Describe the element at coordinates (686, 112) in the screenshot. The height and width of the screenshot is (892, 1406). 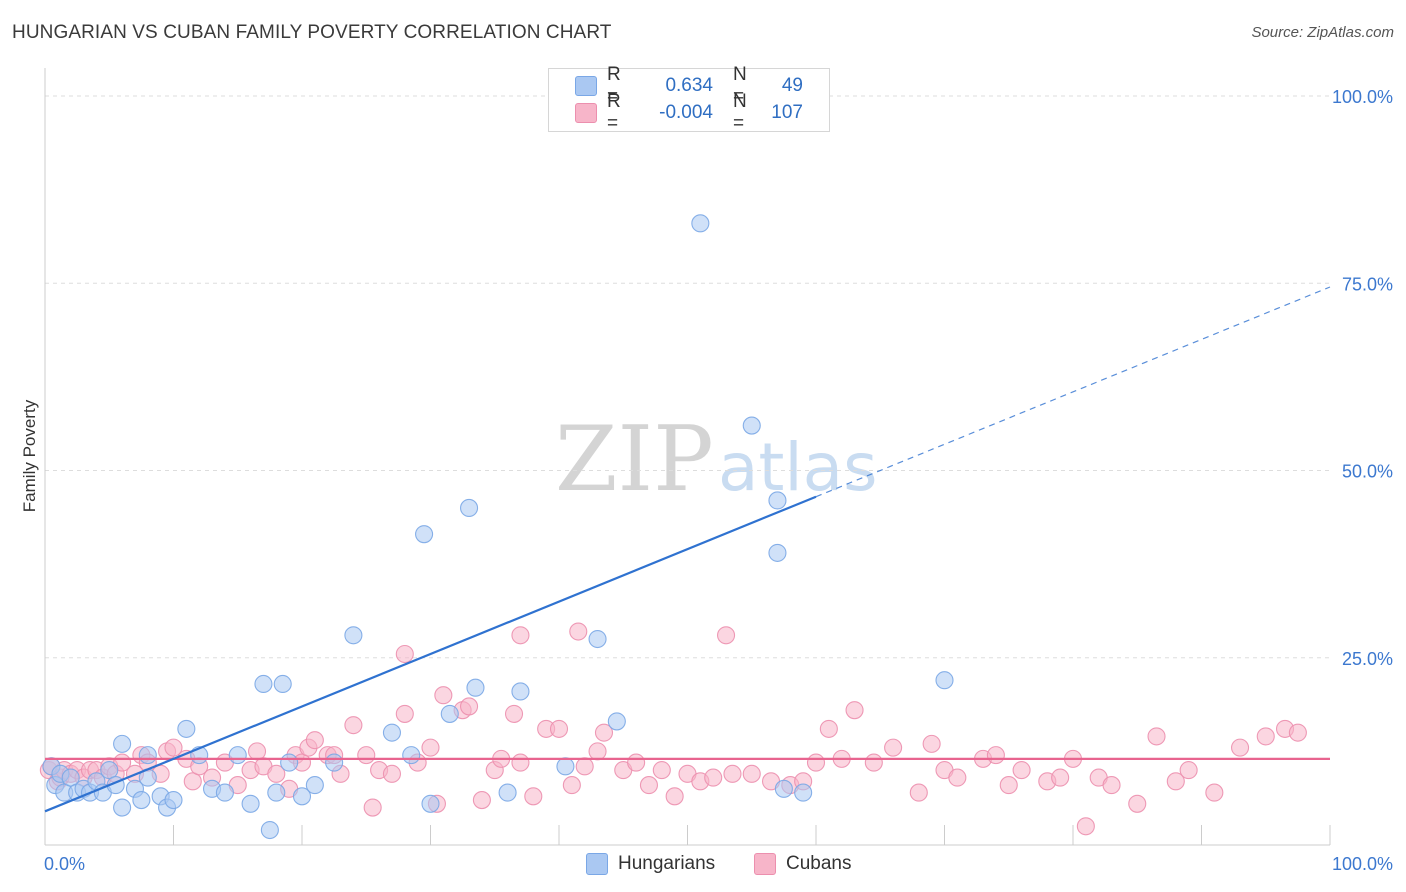
I see `legend-r-value: -0.004` at that location.